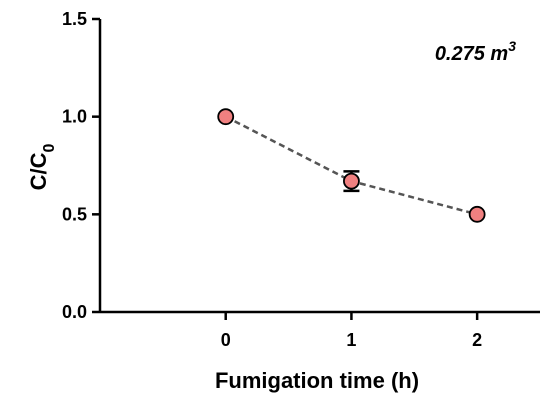  Describe the element at coordinates (226, 340) in the screenshot. I see `x-tick-label: 0` at that location.